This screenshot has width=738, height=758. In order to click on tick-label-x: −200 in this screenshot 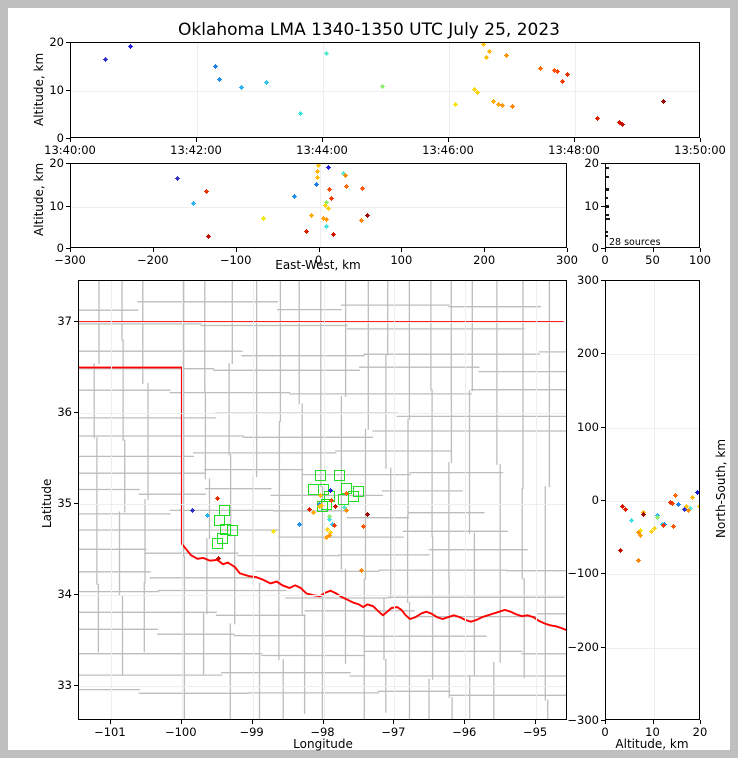, I will do `click(153, 260)`.